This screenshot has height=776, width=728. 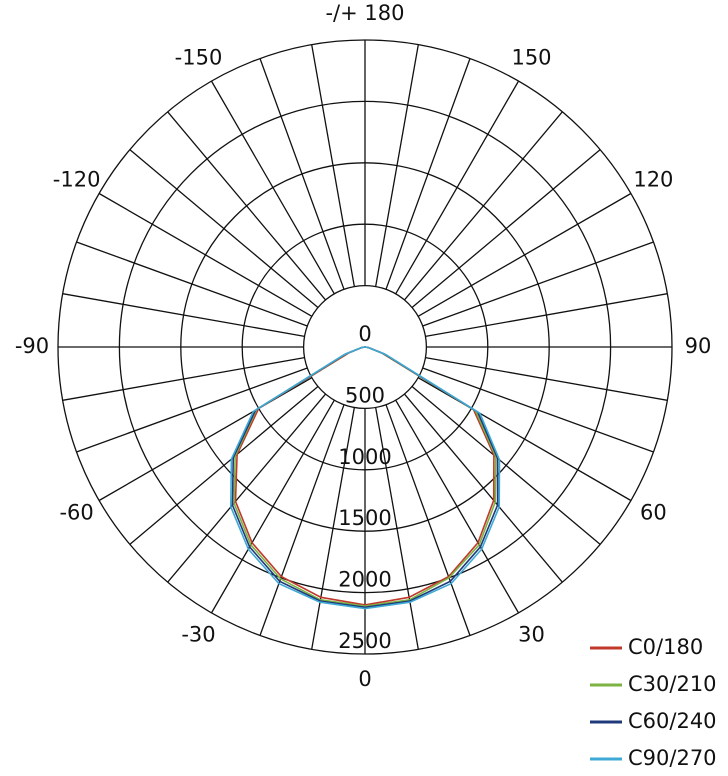 What do you see at coordinates (531, 58) in the screenshot?
I see `angle-label: 150` at bounding box center [531, 58].